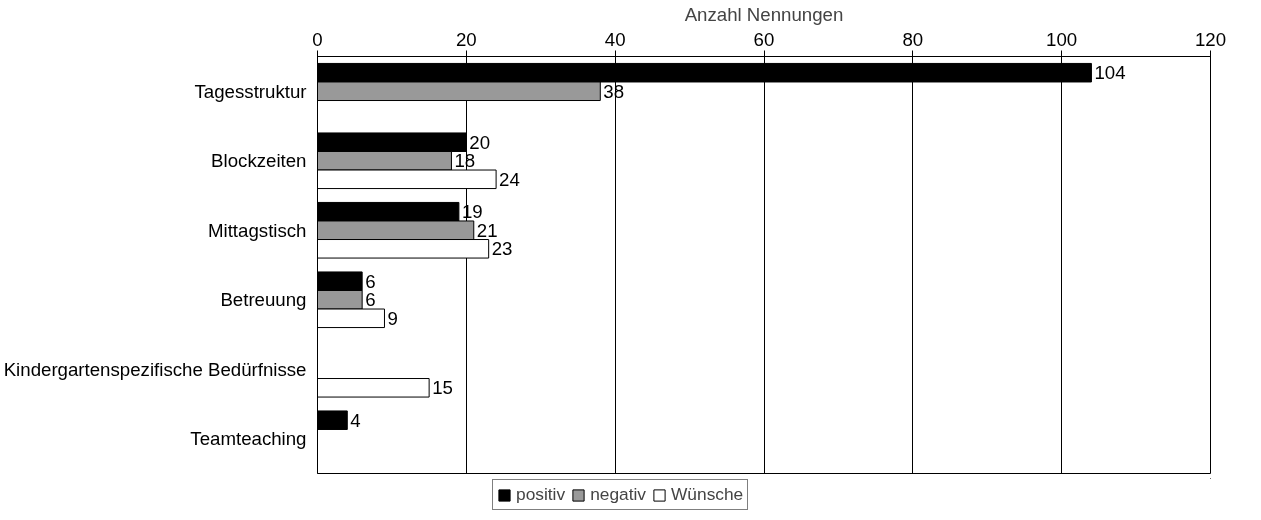  Describe the element at coordinates (466, 39) in the screenshot. I see `x-tick-label: 20` at that location.